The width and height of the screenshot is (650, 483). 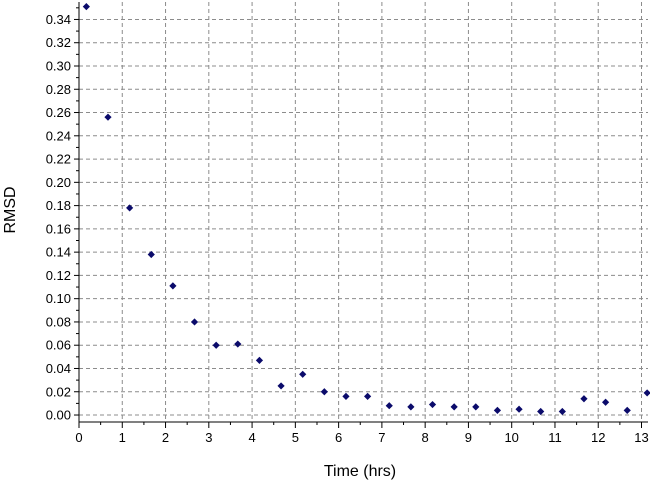 I want to click on y-tick-label: 0.26, so click(x=58, y=112).